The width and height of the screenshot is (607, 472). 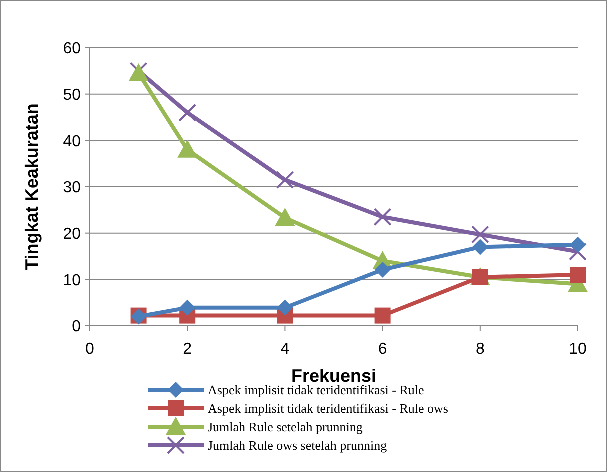 What do you see at coordinates (77, 327) in the screenshot?
I see `y-tick-label: 0` at bounding box center [77, 327].